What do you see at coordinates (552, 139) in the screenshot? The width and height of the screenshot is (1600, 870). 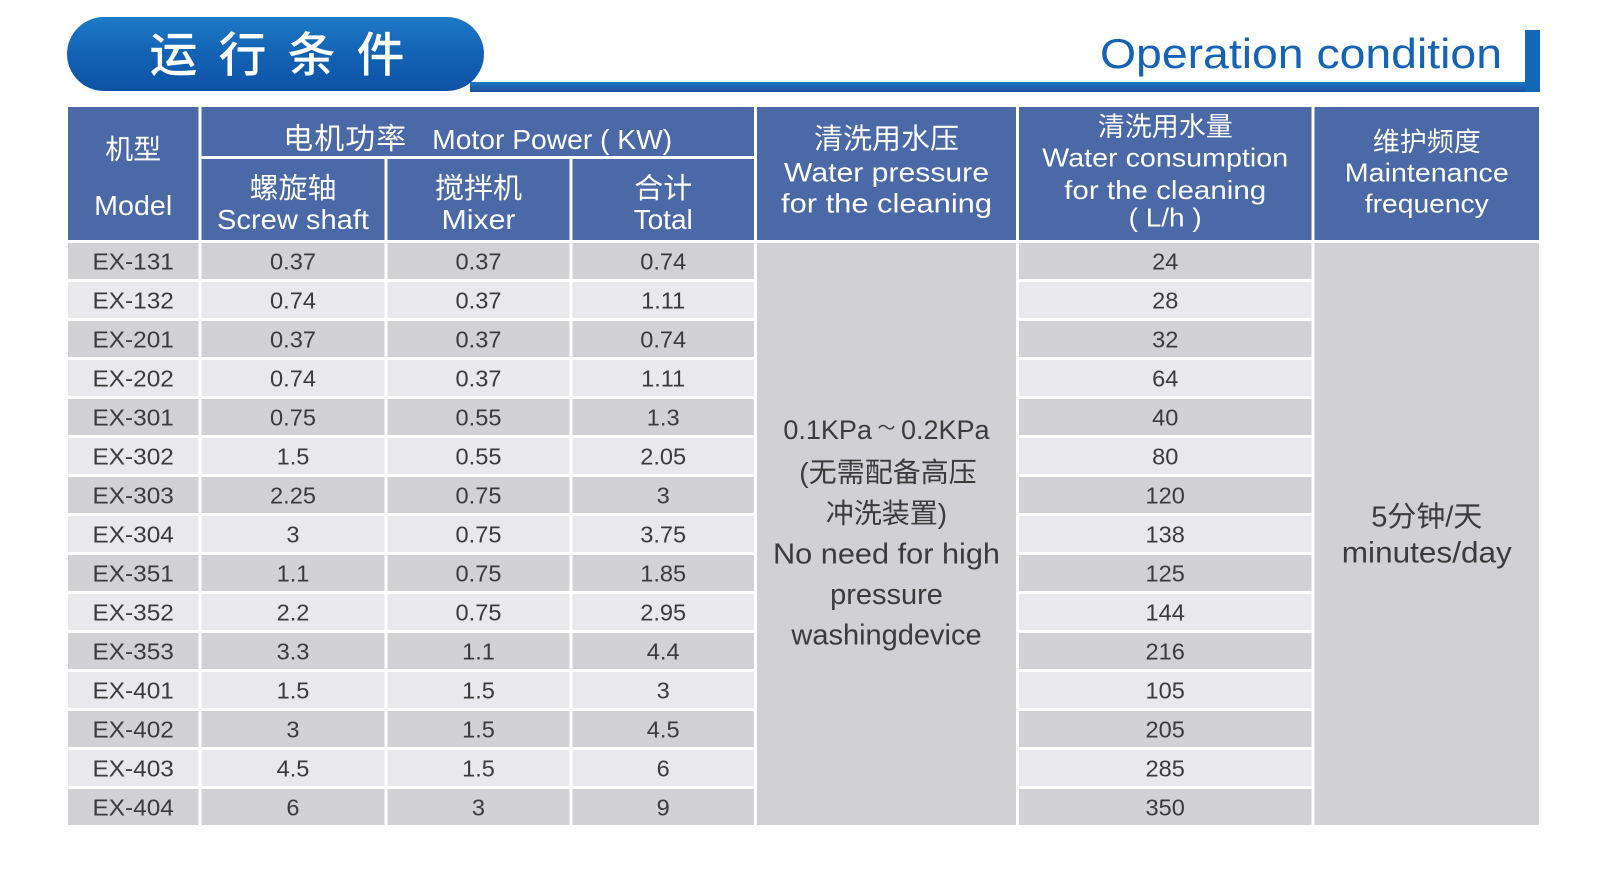 I see `svg-text: Motor Power ( KW)` at bounding box center [552, 139].